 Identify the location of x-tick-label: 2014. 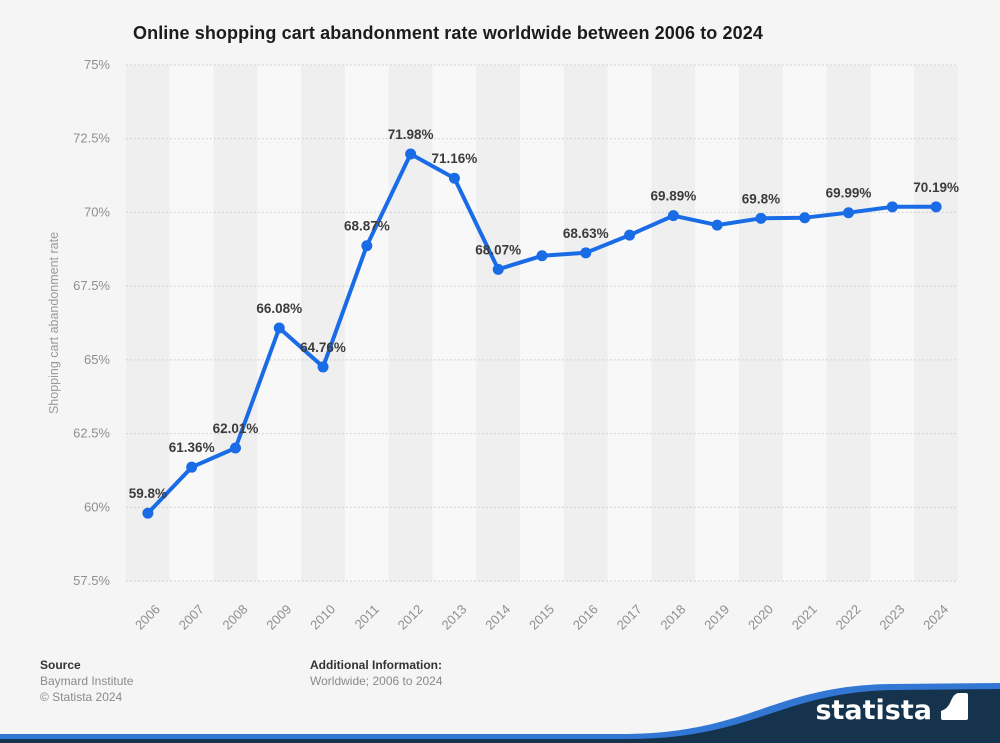
(497, 617).